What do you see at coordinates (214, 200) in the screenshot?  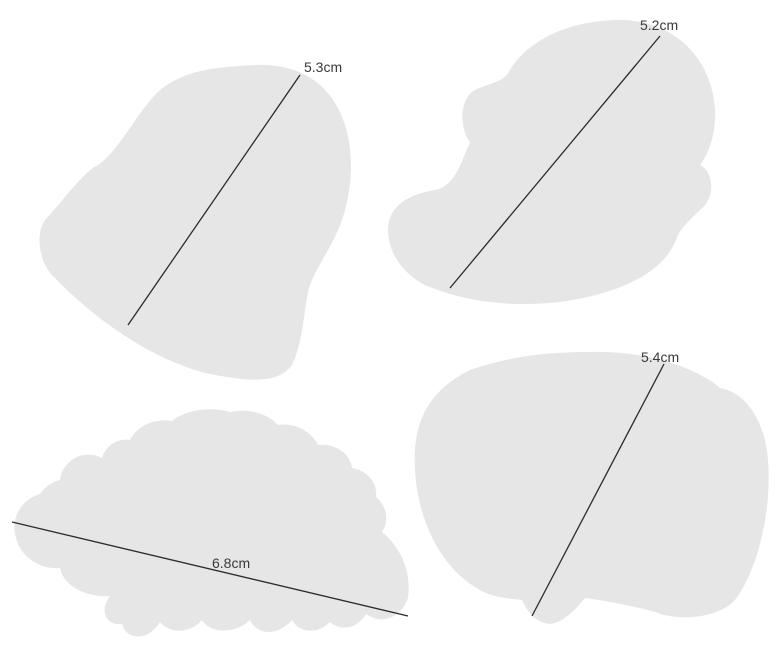 I see `bell-measure-line` at bounding box center [214, 200].